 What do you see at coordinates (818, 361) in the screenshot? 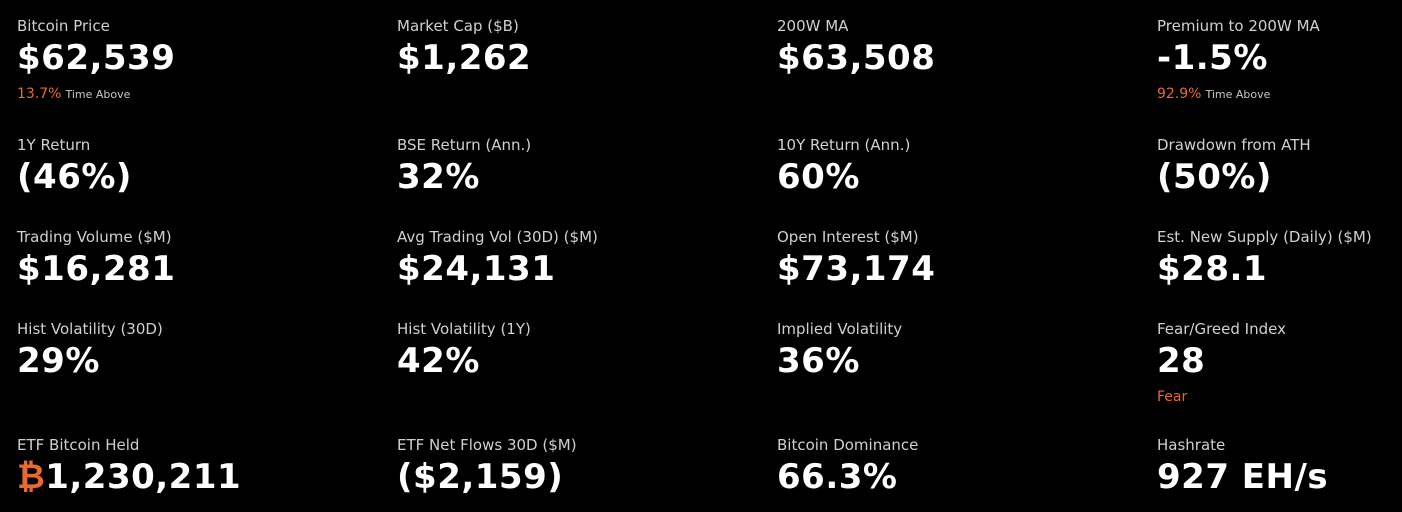
I see `metric-value-text: 36%` at bounding box center [818, 361].